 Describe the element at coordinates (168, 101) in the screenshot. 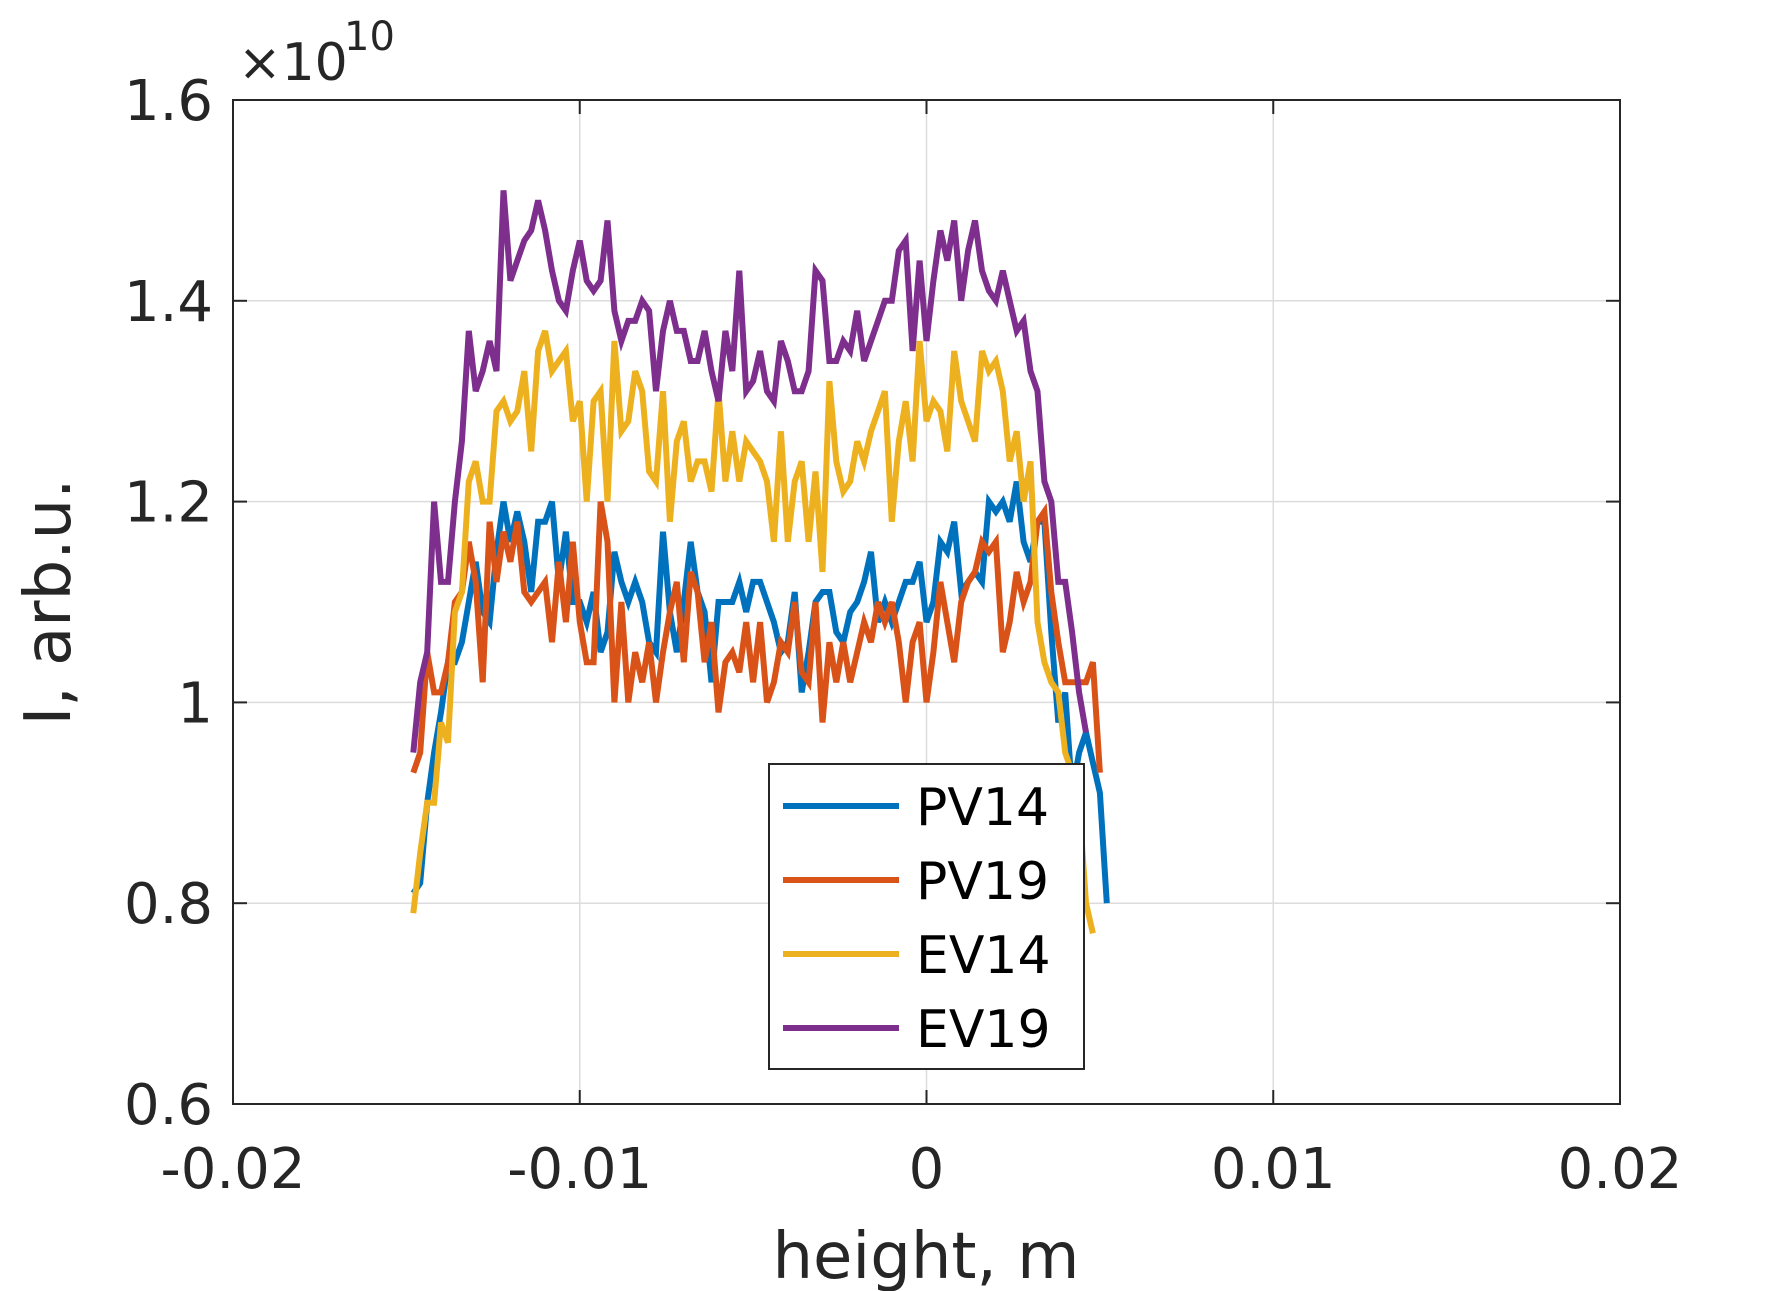

I see `y-tick-label: 1.6` at that location.